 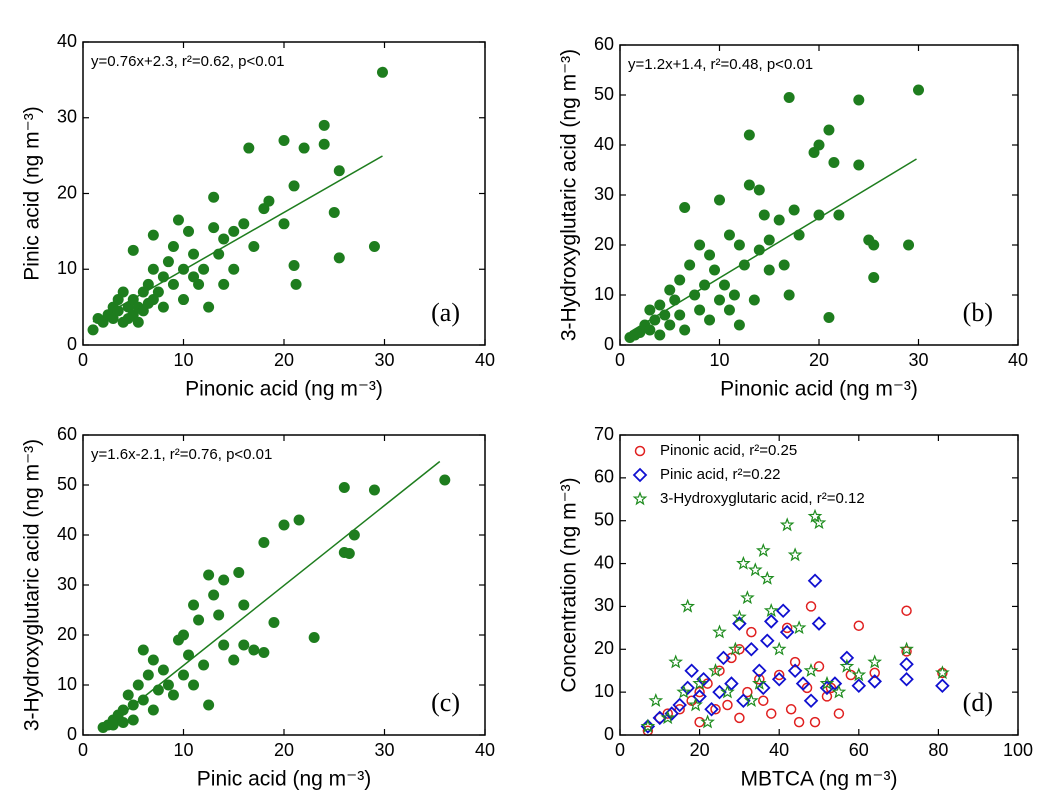 What do you see at coordinates (1018, 750) in the screenshot?
I see `x-tick-label: 100` at bounding box center [1018, 750].